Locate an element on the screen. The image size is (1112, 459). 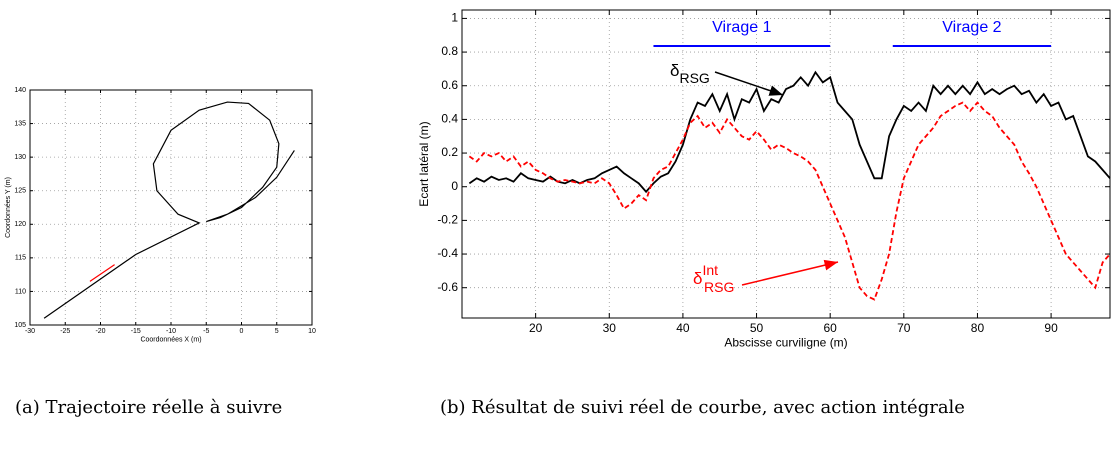
x-tick-label: 30 is located at coordinates (610, 328).